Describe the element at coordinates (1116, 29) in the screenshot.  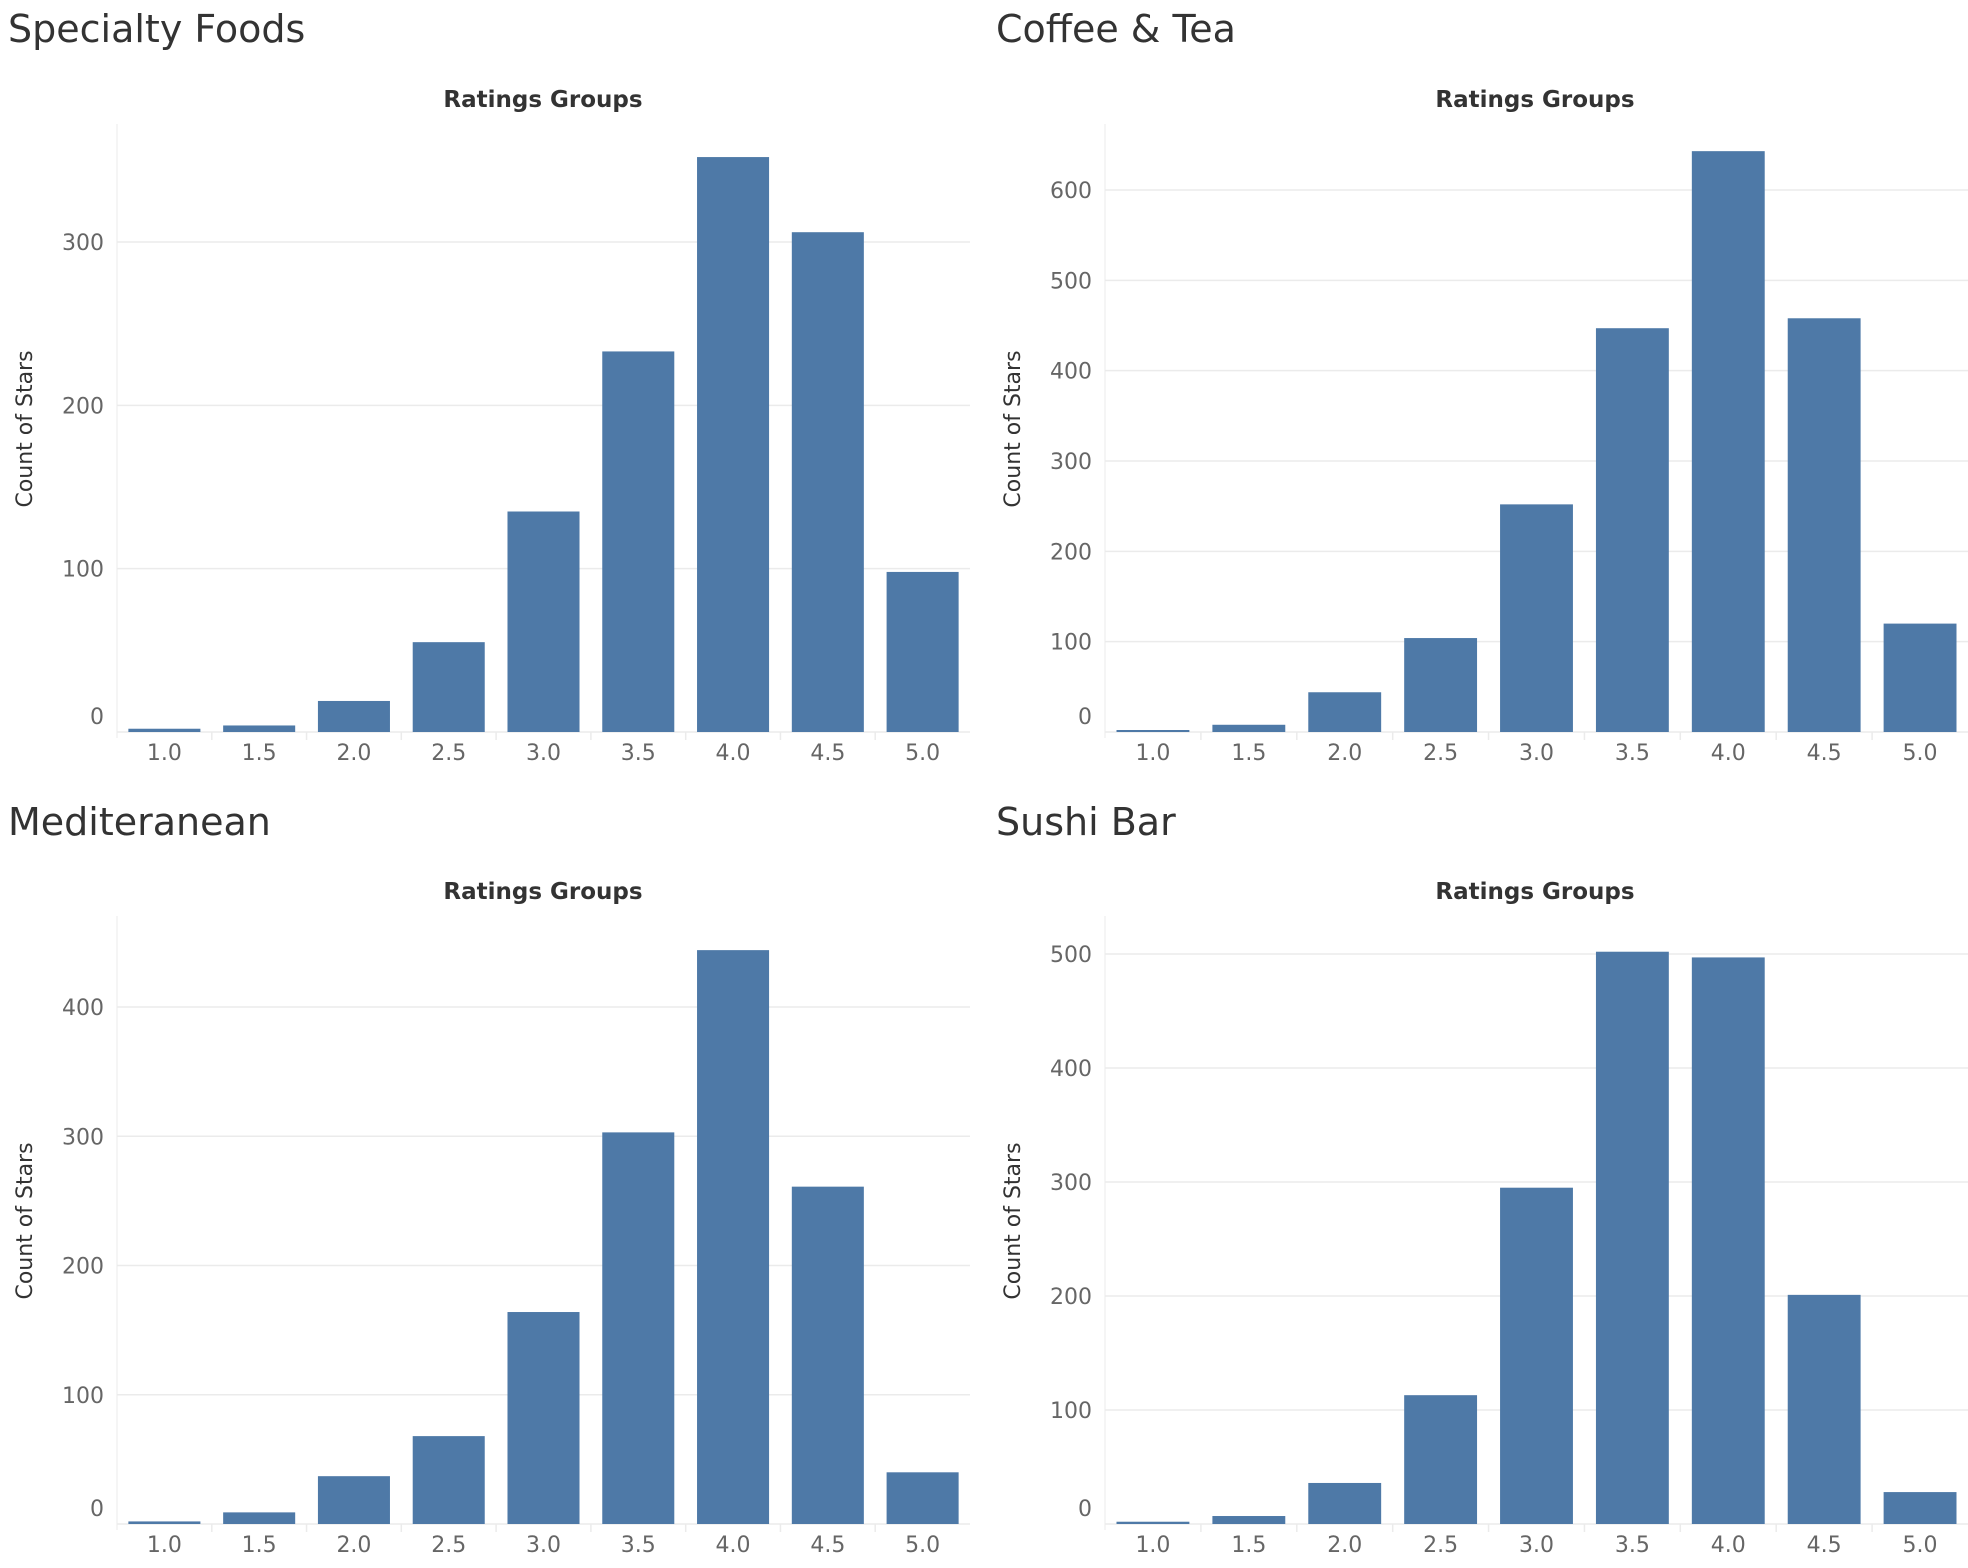
I see `chart-title: Coffee & Tea` at that location.